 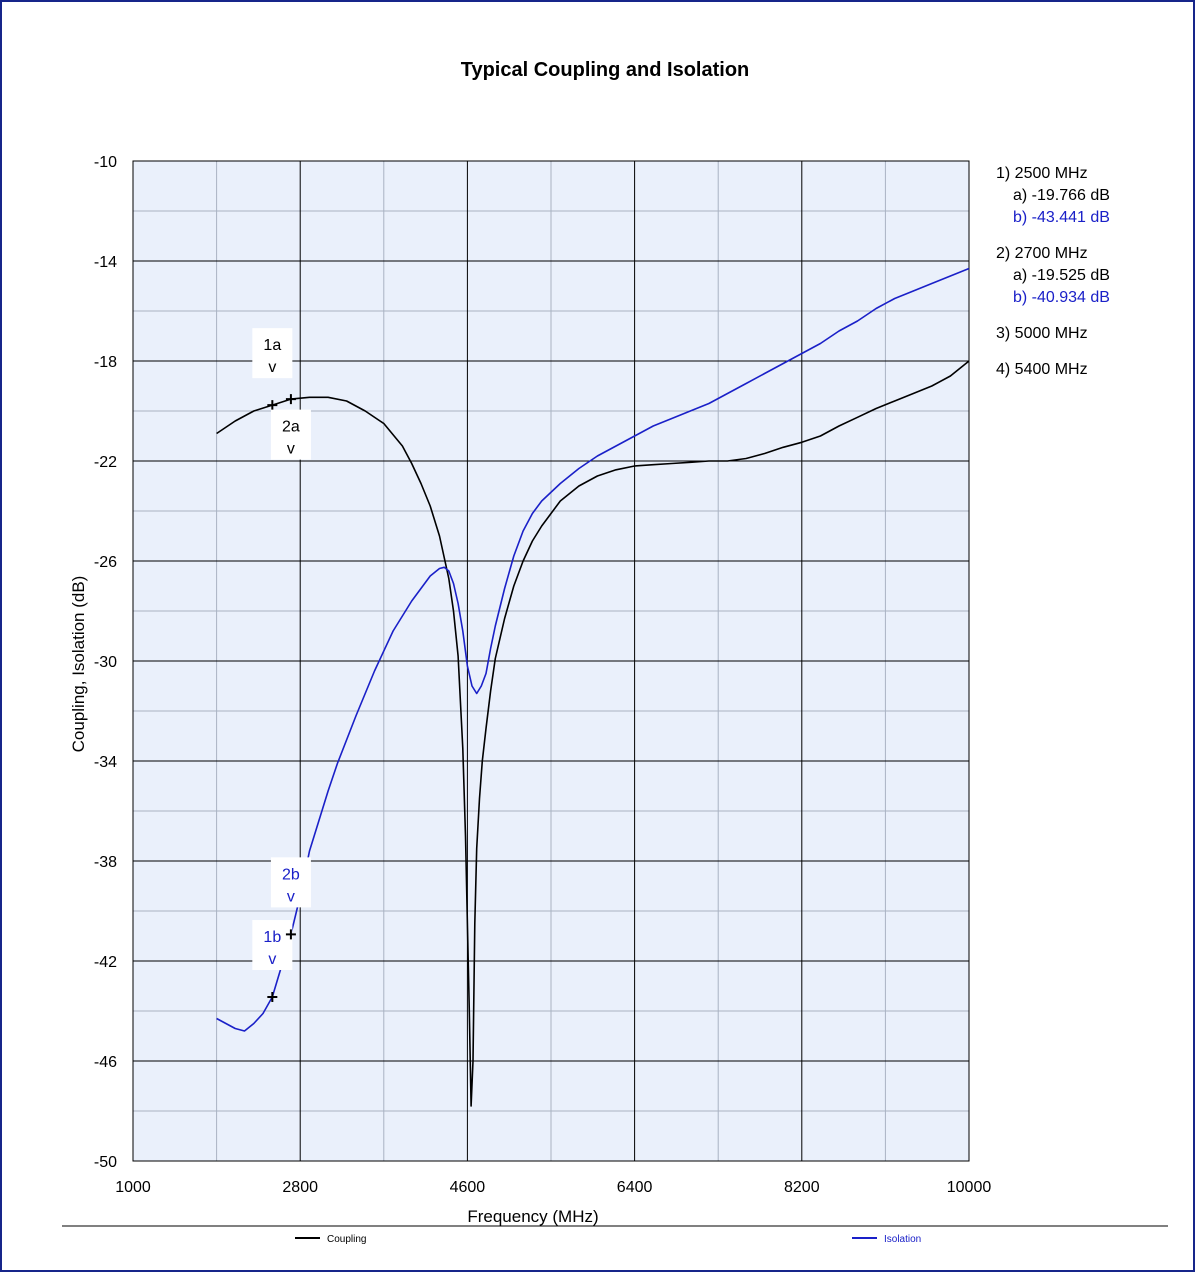 I want to click on readout-line: b) -43.441 dB, so click(x=1061, y=217).